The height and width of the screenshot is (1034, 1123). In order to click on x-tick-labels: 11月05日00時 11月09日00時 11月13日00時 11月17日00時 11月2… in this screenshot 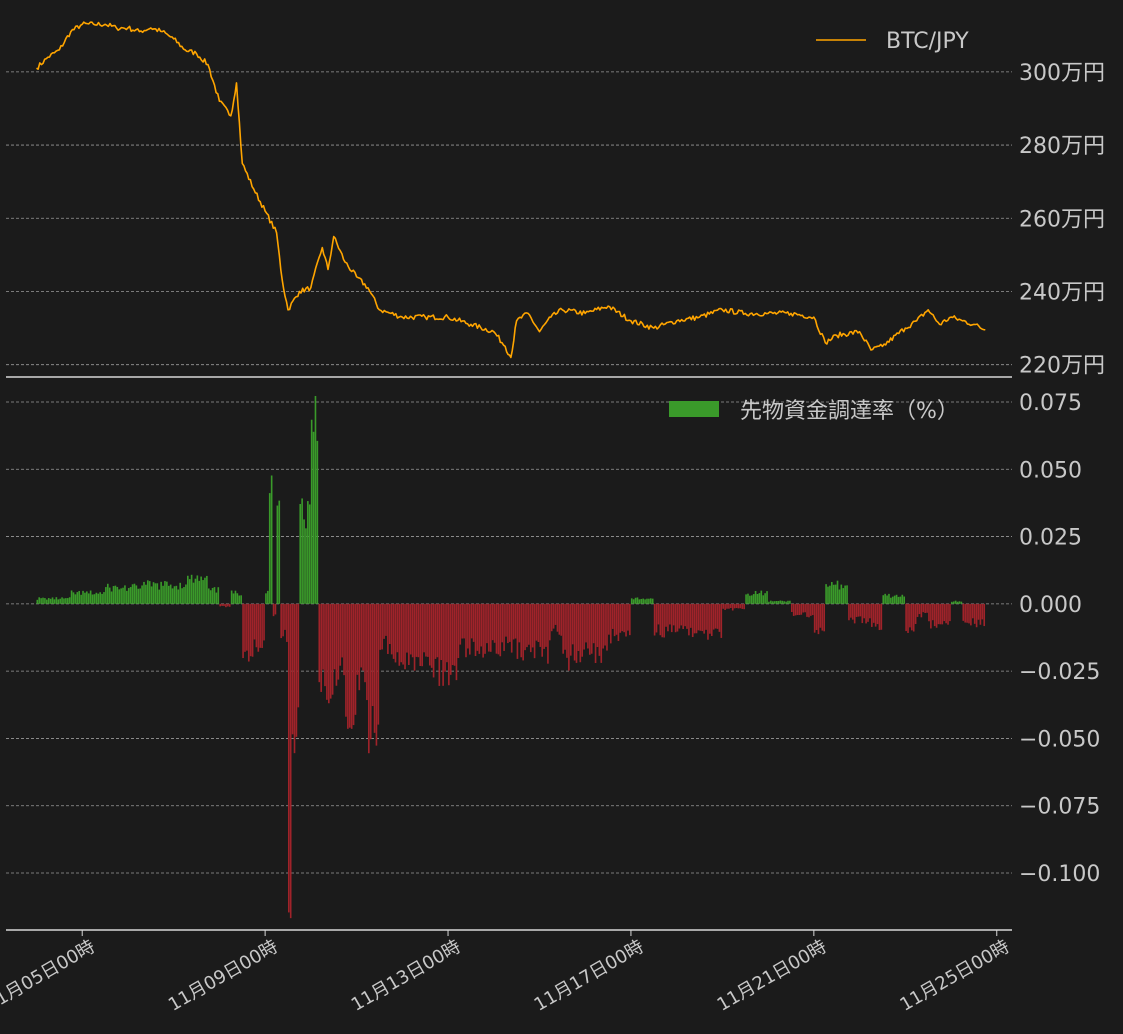, I will do `click(506, 973)`.